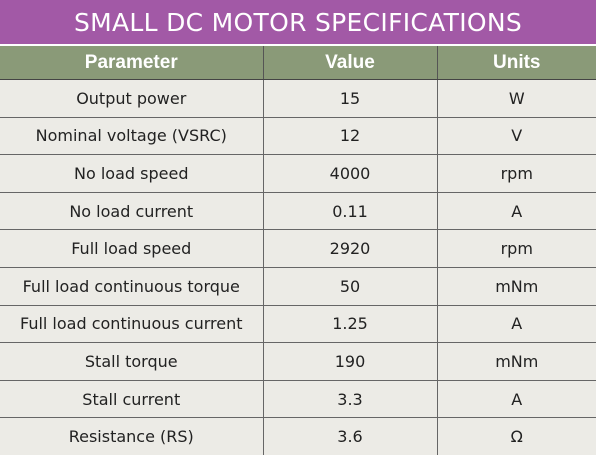 The image size is (596, 455). I want to click on table-row: Output power 15 W, so click(298, 98).